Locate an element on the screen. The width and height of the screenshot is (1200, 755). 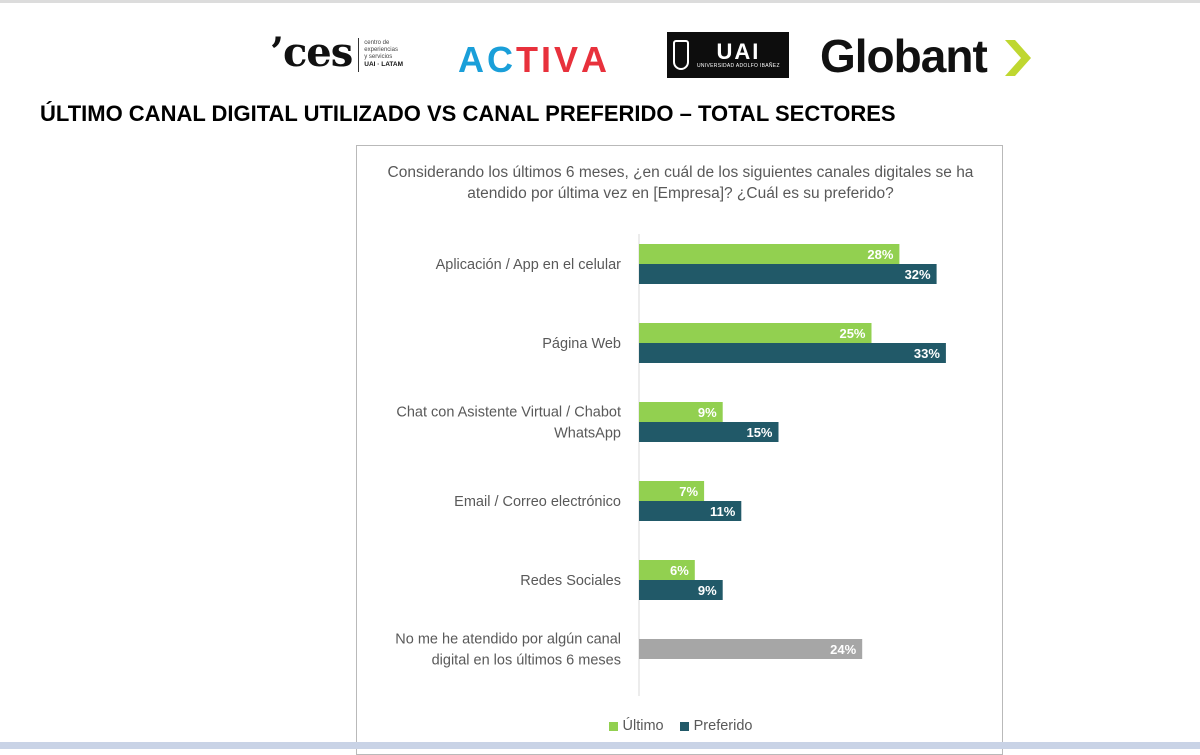
bar-no-channel is located at coordinates (751, 649).